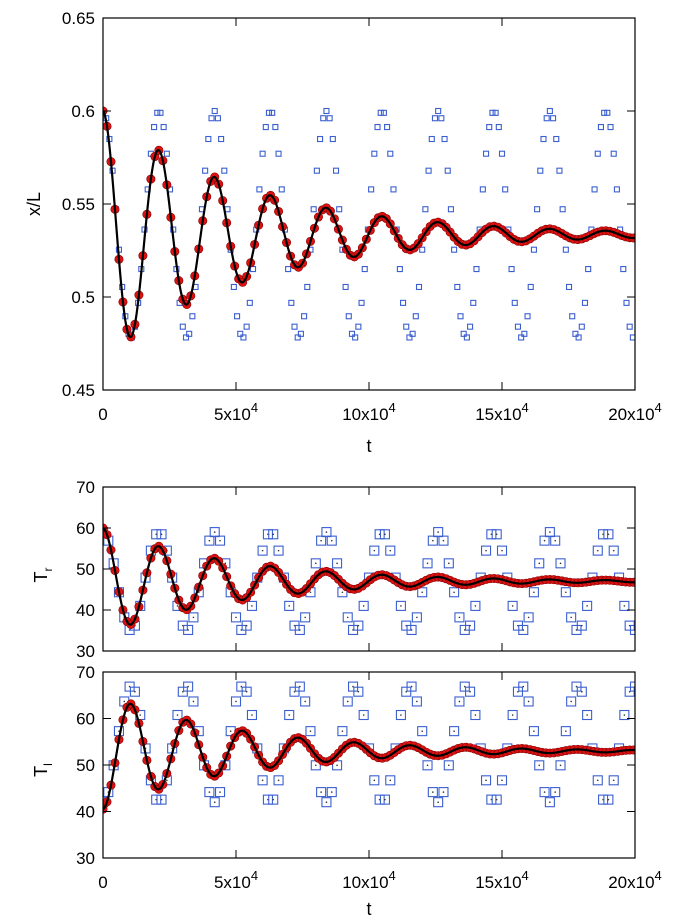 The width and height of the screenshot is (686, 920). Describe the element at coordinates (369, 880) in the screenshot. I see `x-tick-label: 10x104` at that location.